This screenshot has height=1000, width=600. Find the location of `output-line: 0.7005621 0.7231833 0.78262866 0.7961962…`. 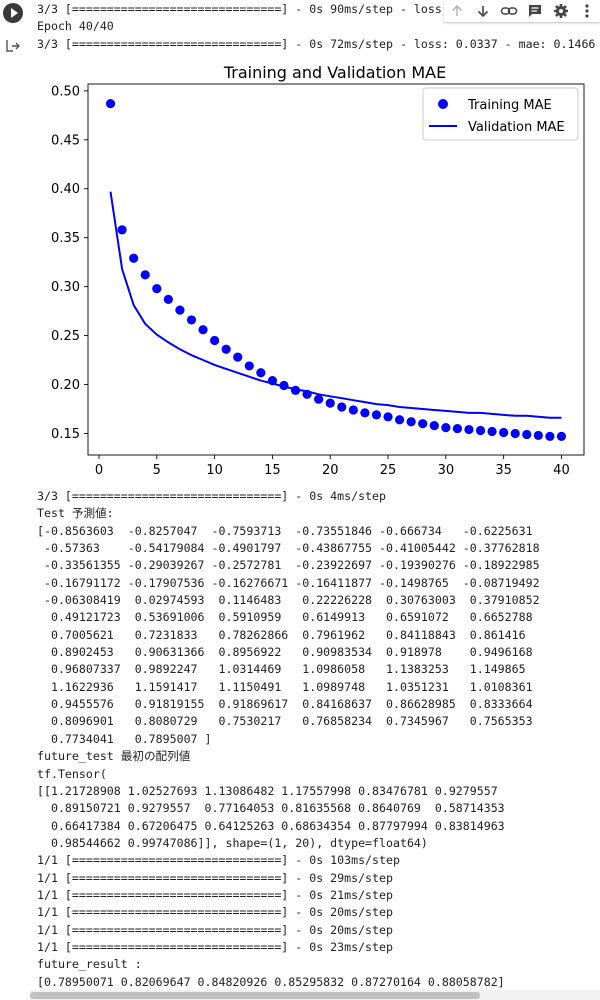

output-line: 0.7005621 0.7231833 0.78262866 0.7961962… is located at coordinates (288, 634).